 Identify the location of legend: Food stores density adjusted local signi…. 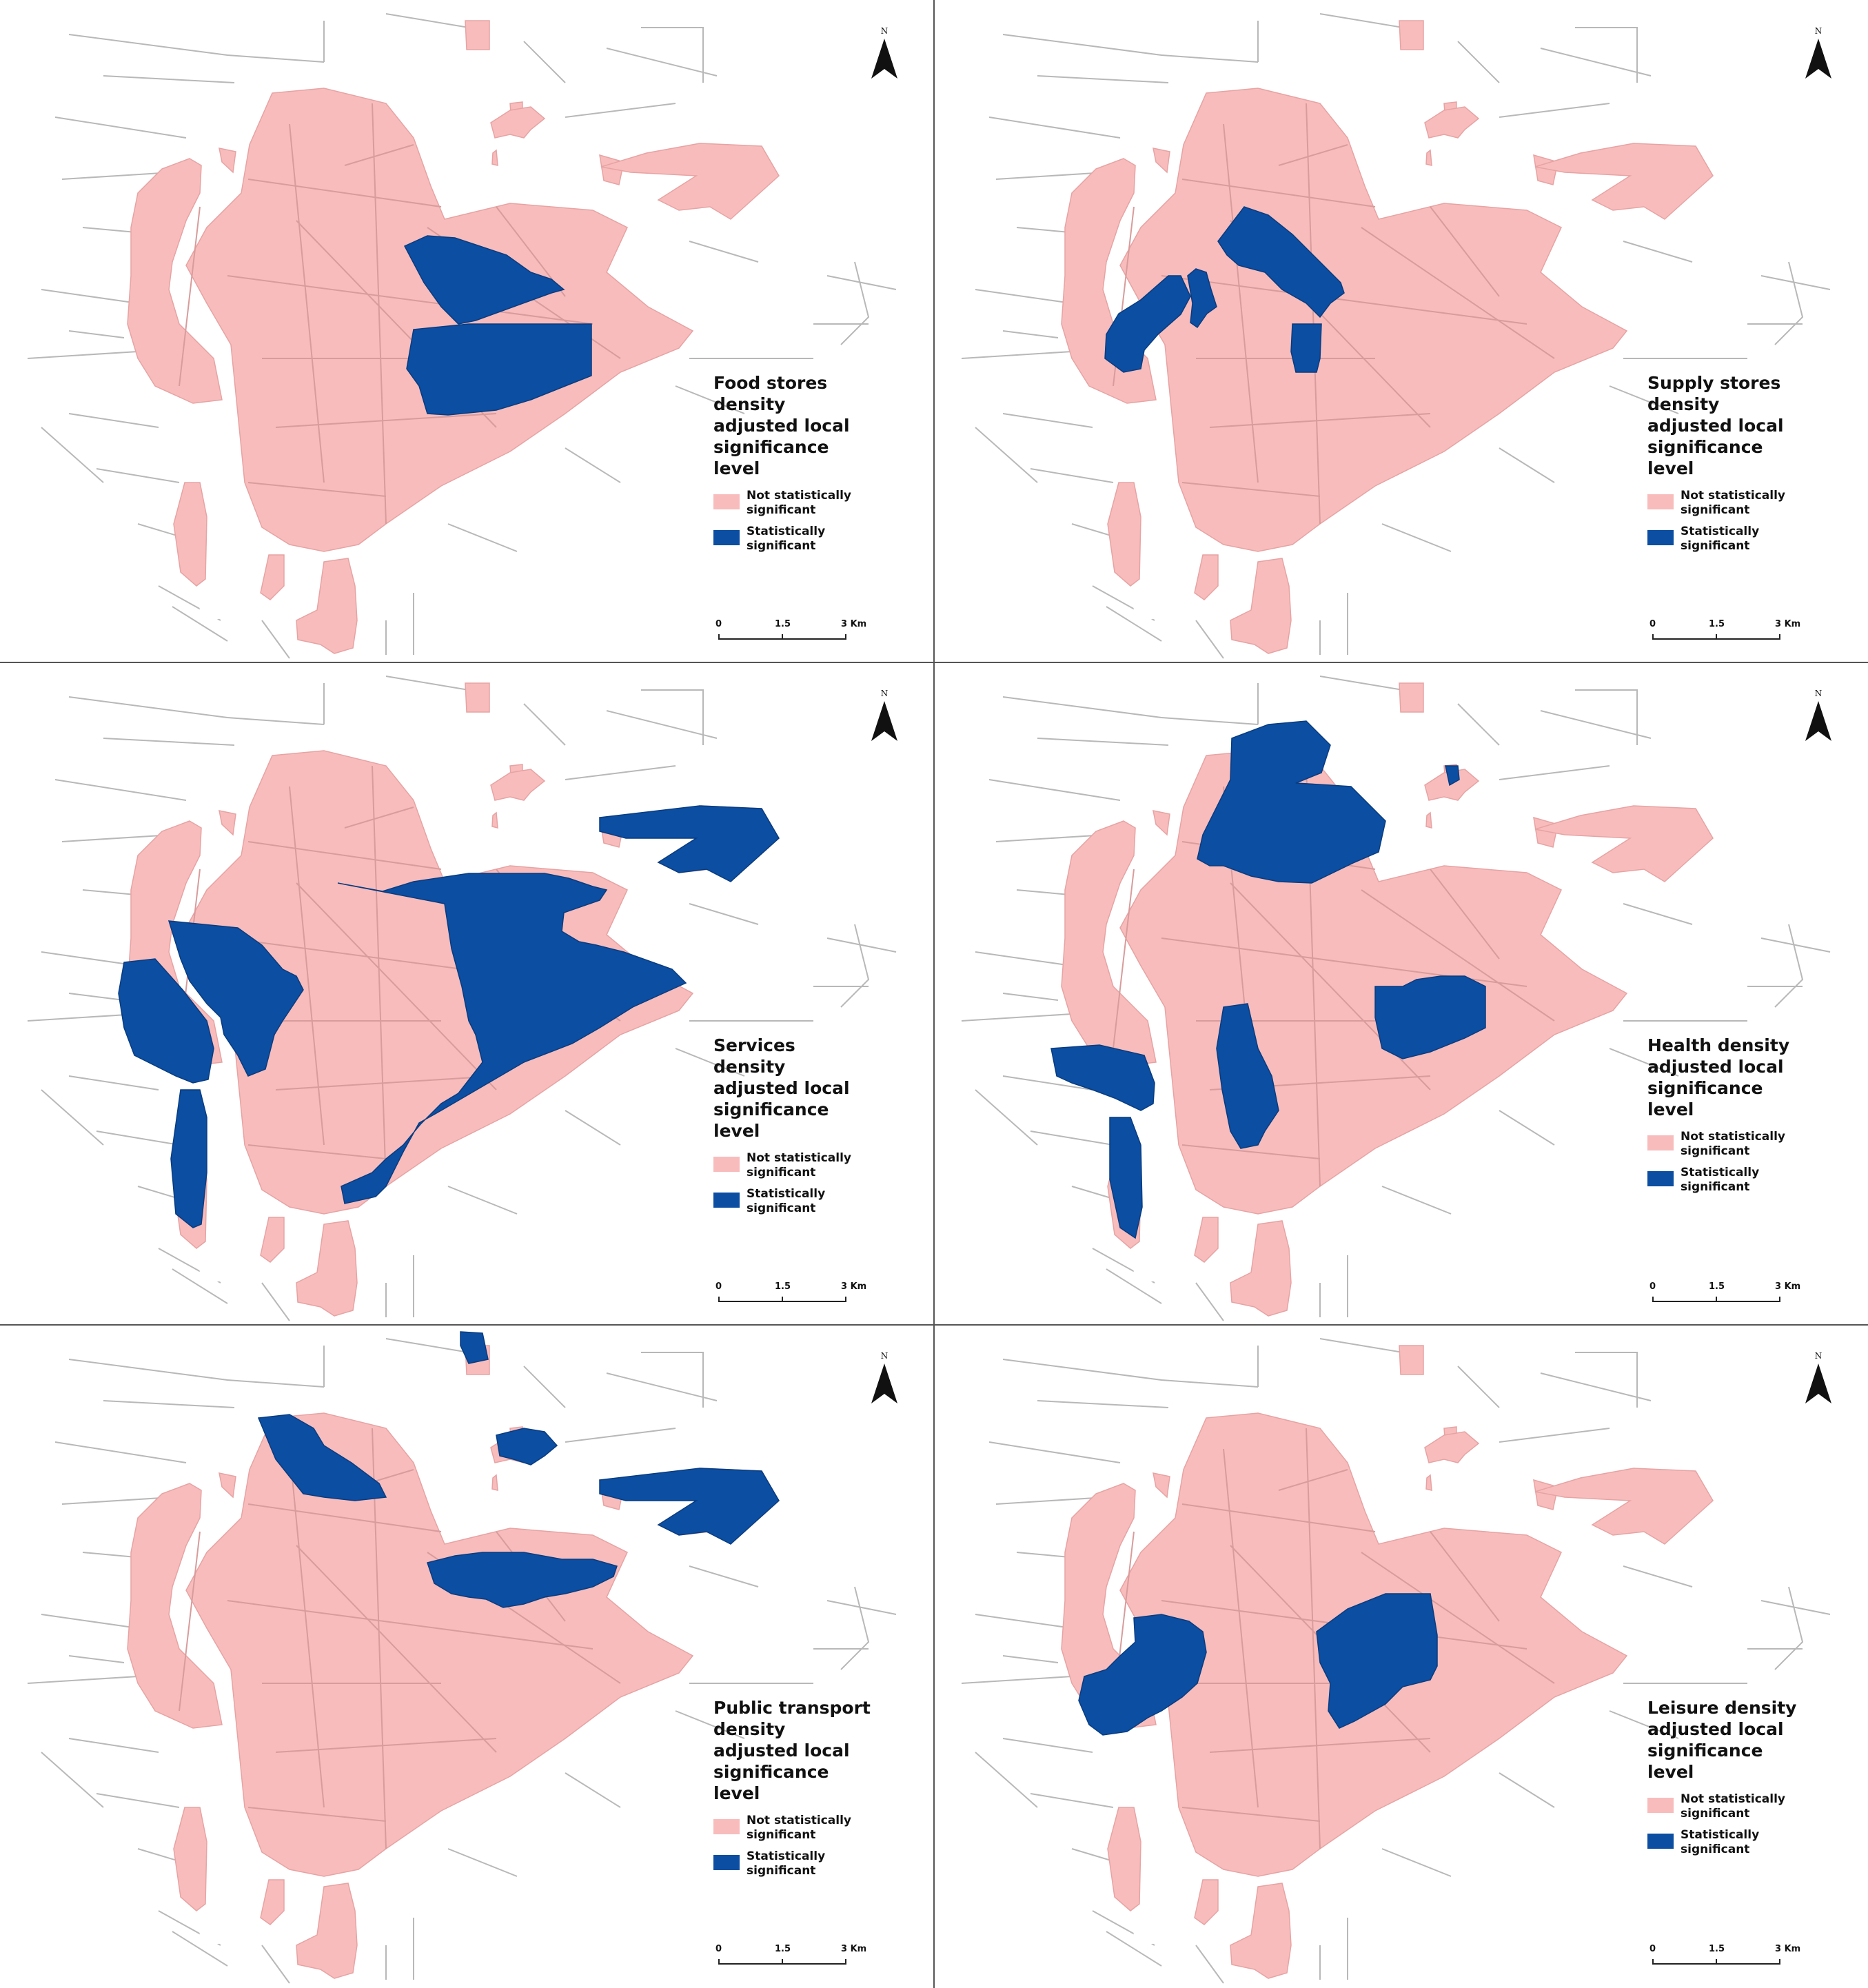
(816, 466).